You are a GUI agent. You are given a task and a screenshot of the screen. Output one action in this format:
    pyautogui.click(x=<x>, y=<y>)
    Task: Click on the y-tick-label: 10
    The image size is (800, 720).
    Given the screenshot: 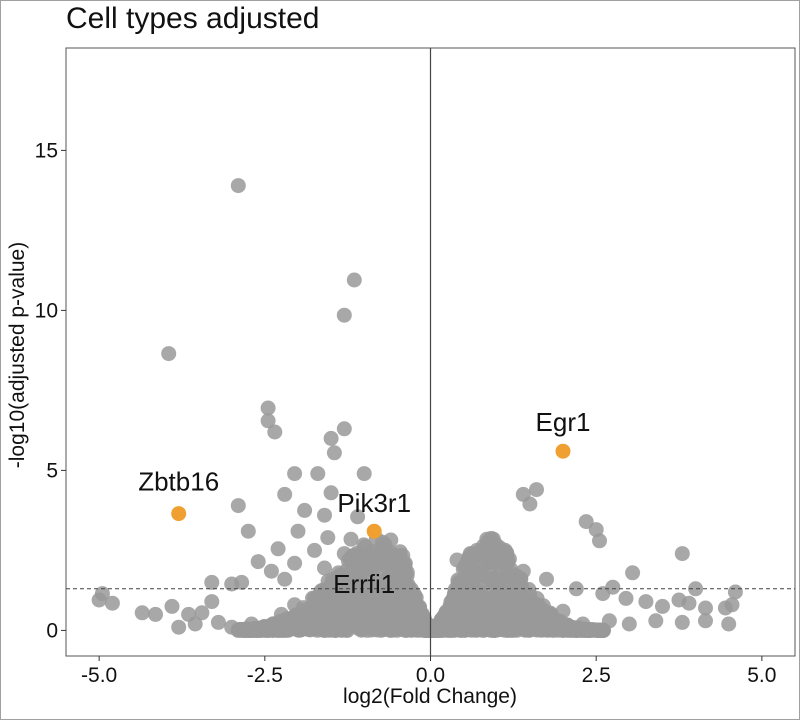 What is the action you would take?
    pyautogui.click(x=46, y=310)
    